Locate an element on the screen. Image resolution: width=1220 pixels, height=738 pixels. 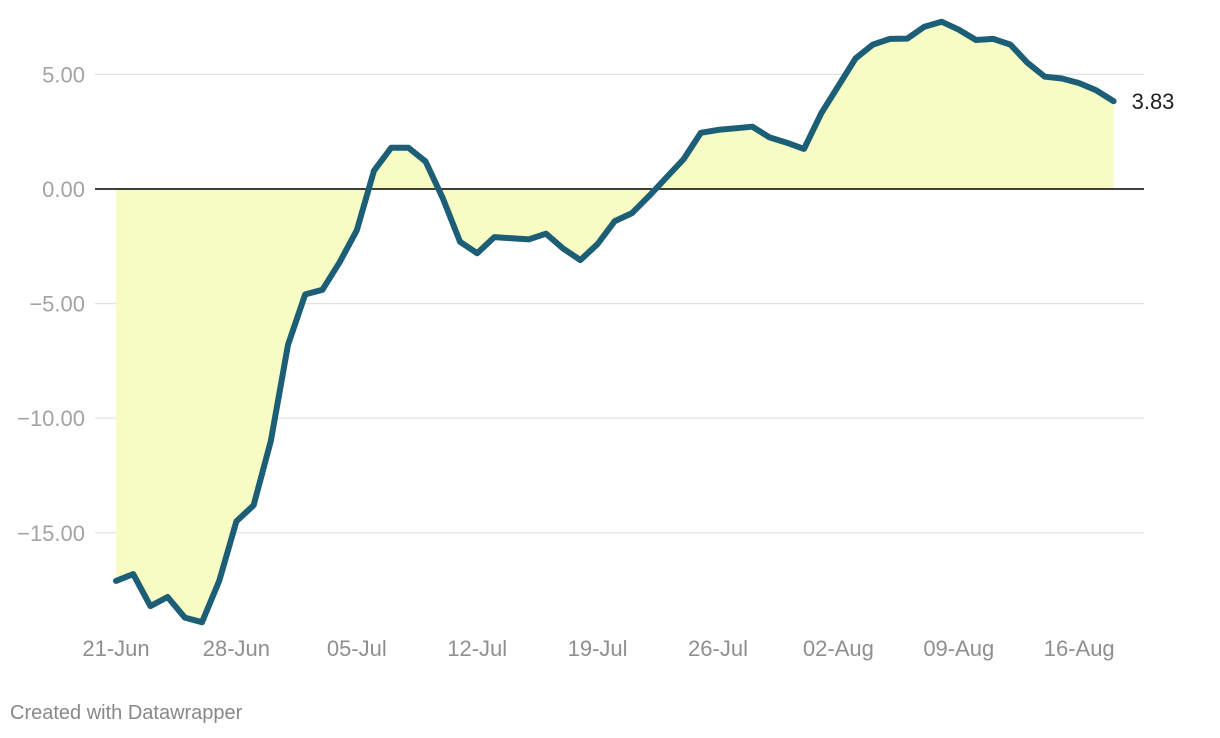
y-tick-label: −10.00 is located at coordinates (51, 418).